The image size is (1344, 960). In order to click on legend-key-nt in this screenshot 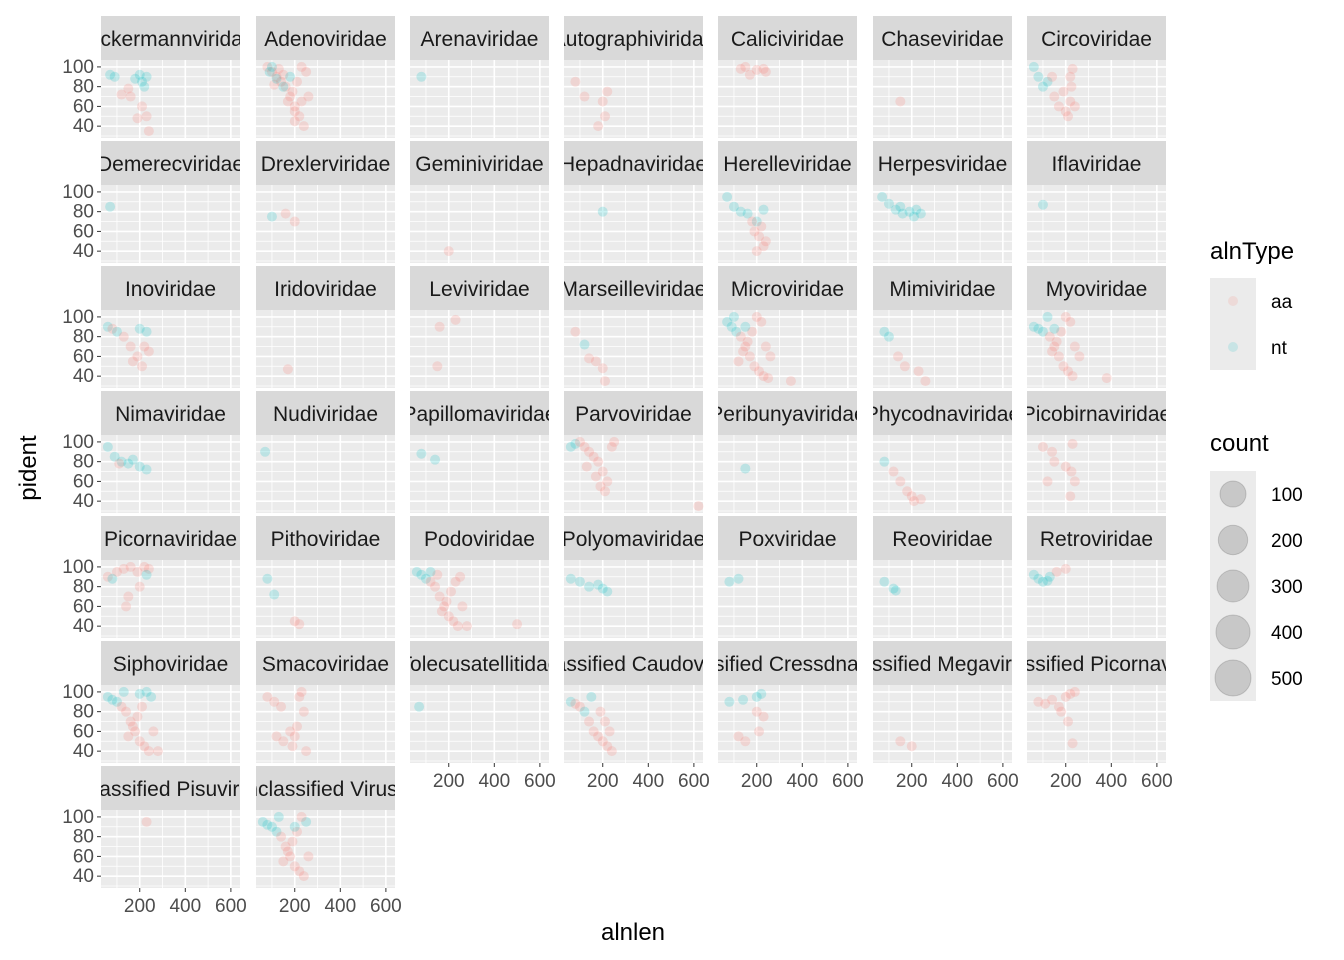, I will do `click(1233, 347)`.